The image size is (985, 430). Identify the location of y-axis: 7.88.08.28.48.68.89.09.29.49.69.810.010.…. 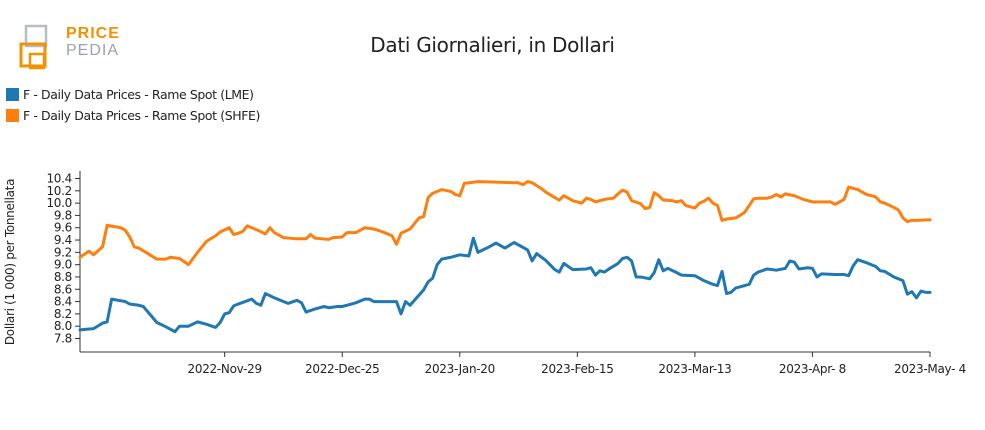
(63, 261).